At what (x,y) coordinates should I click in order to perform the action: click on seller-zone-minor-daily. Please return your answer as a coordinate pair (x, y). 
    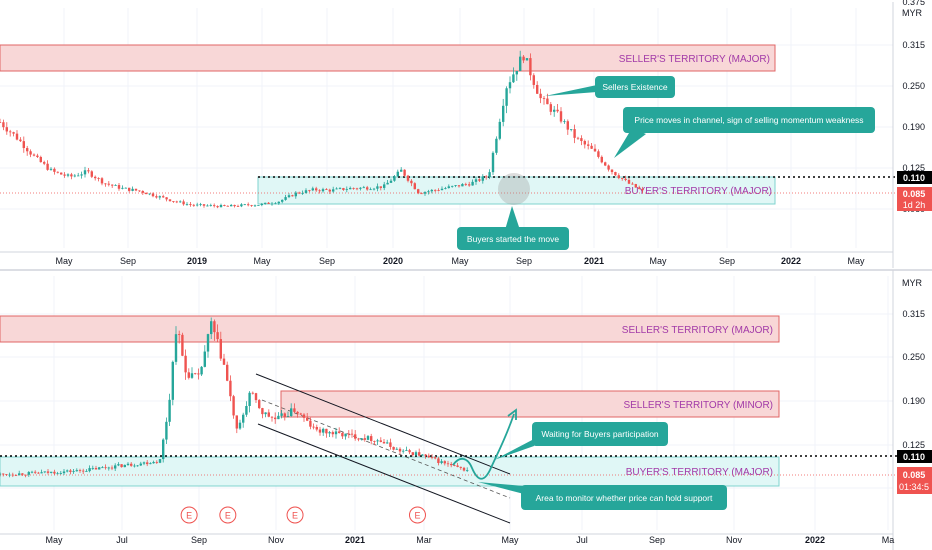
    Looking at the image, I should click on (530, 404).